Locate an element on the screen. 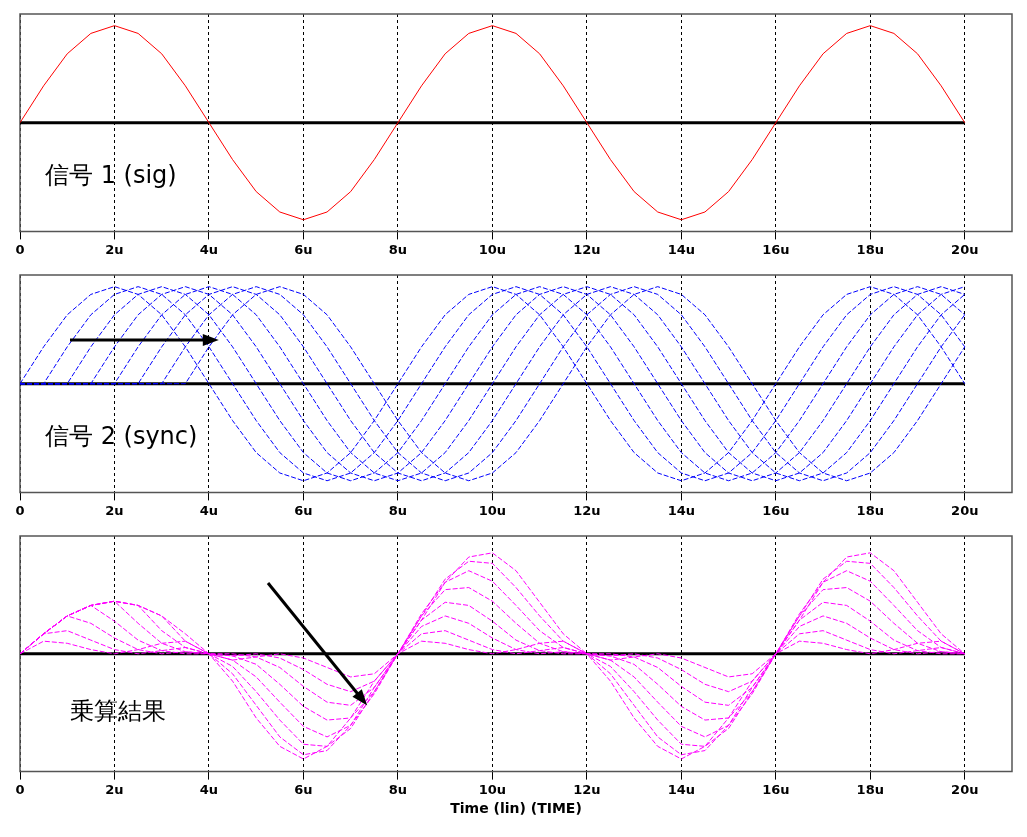 This screenshot has width=1027, height=837. x-axis-title: Time (lin) (TIME) is located at coordinates (516, 808).